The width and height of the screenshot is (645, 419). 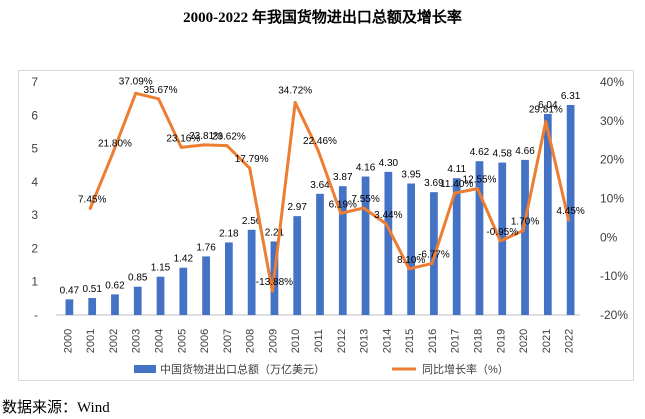 What do you see at coordinates (160, 341) in the screenshot?
I see `x-tick-label: 2004` at bounding box center [160, 341].